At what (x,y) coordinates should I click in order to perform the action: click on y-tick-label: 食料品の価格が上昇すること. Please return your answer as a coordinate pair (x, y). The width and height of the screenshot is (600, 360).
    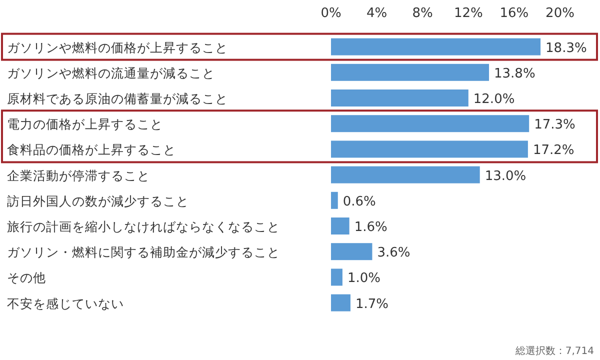
    Looking at the image, I should click on (91, 150).